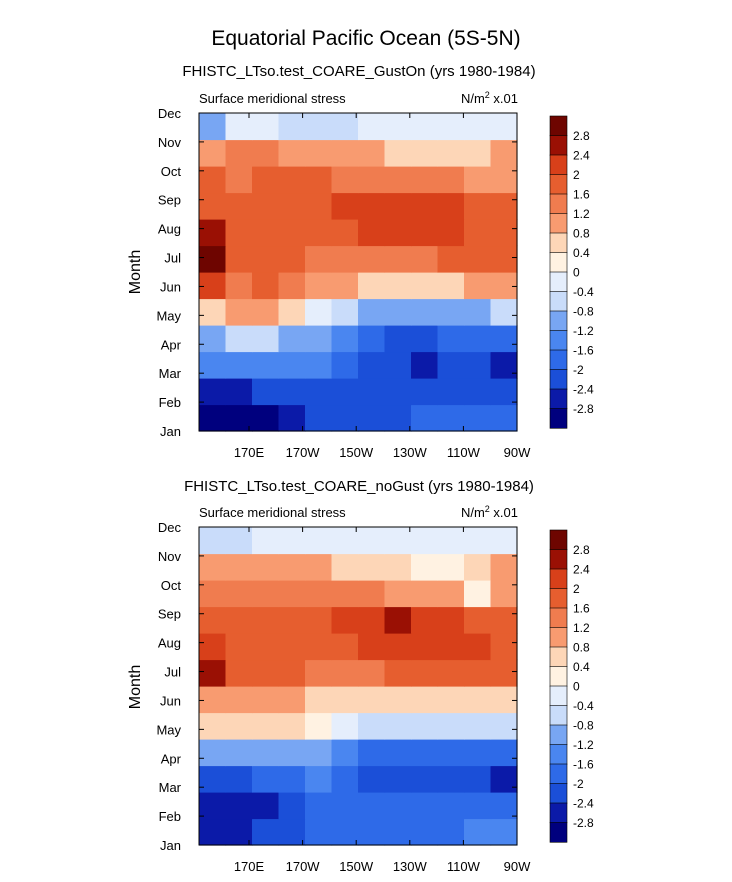 The image size is (732, 882). I want to click on colorbar-label: 2, so click(576, 175).